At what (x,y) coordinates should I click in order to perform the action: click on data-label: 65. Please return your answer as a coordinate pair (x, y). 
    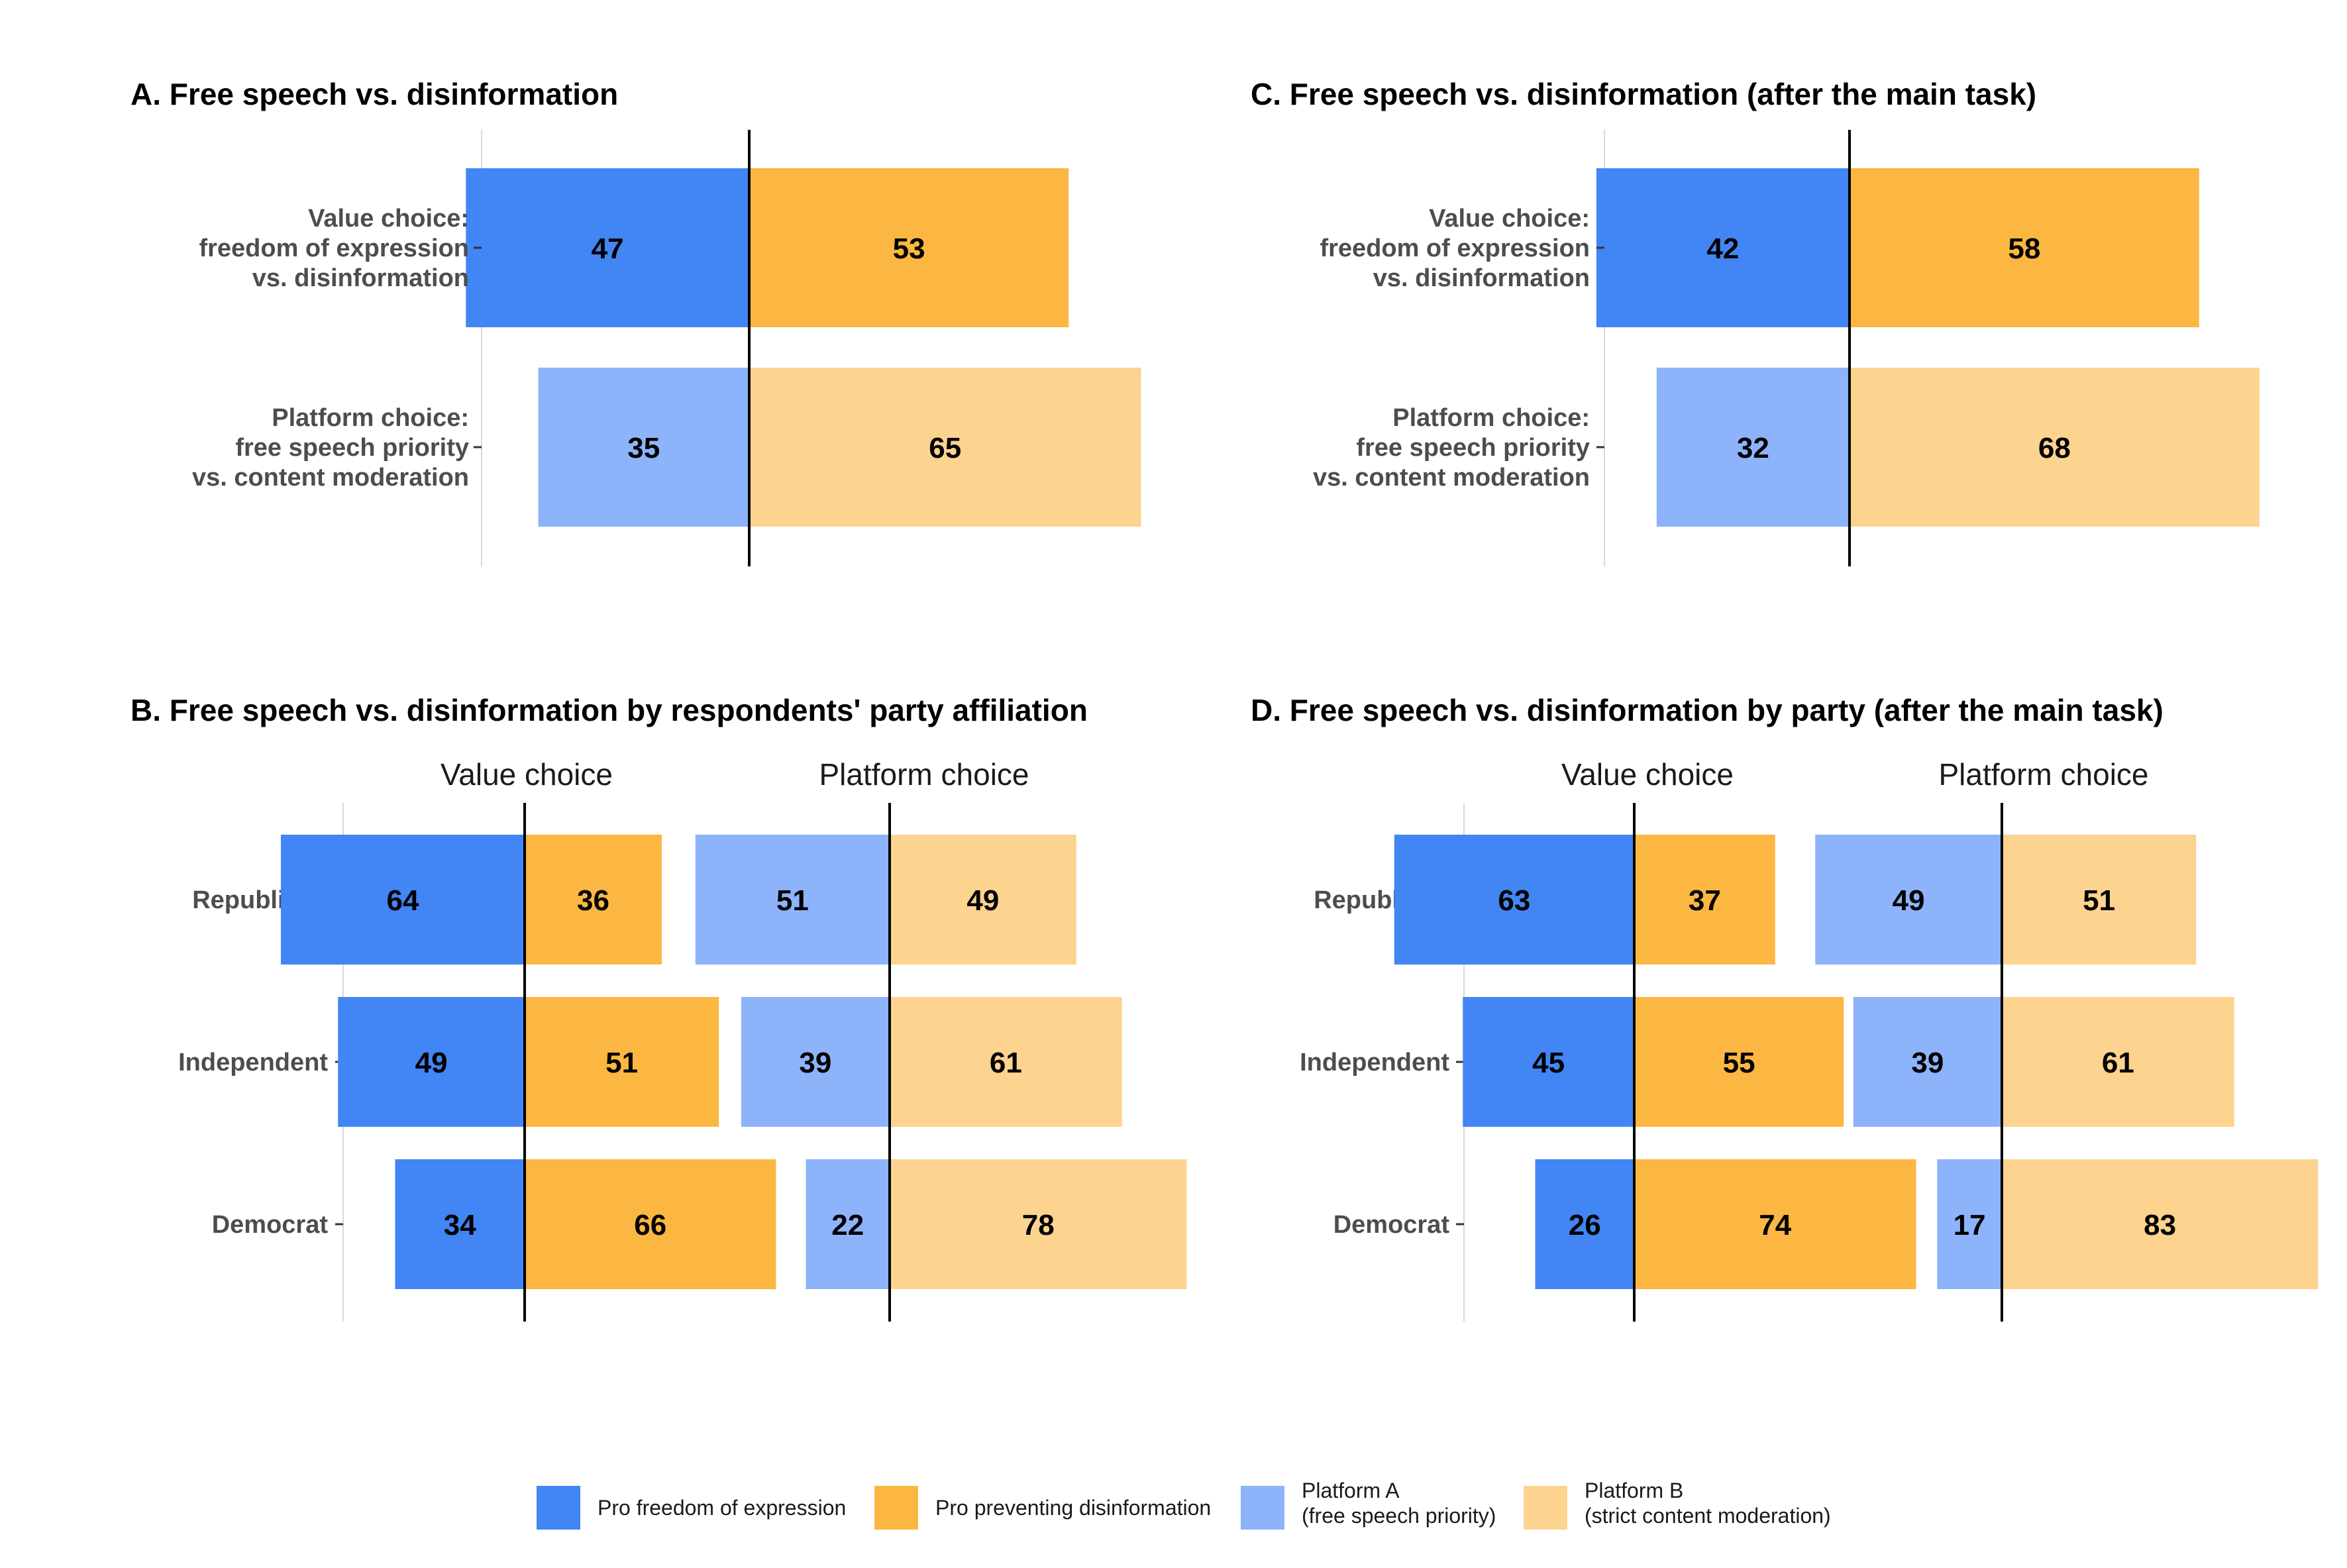
    Looking at the image, I should click on (945, 448).